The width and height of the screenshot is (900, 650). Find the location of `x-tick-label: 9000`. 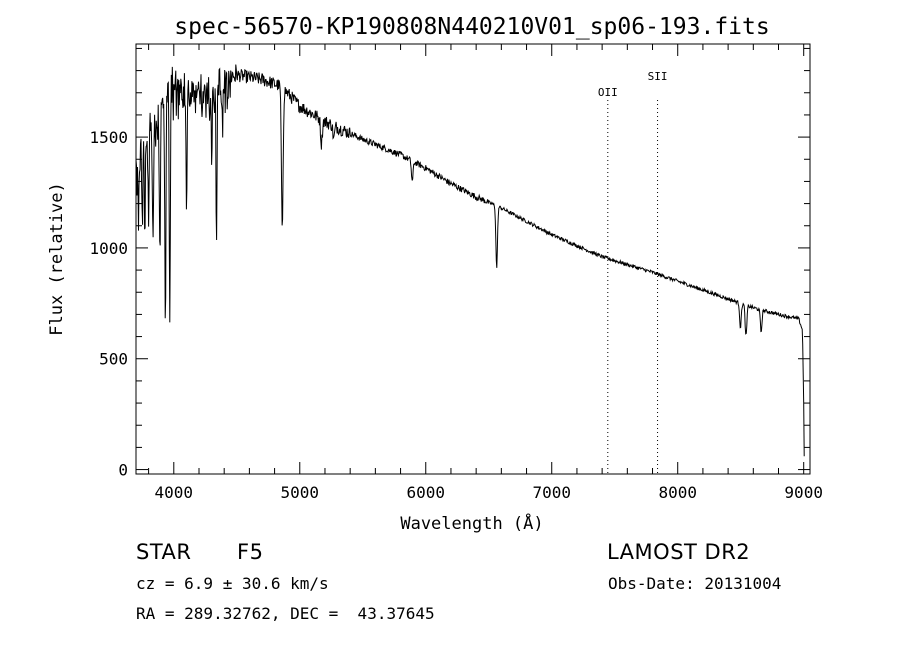

x-tick-label: 9000 is located at coordinates (803, 492).